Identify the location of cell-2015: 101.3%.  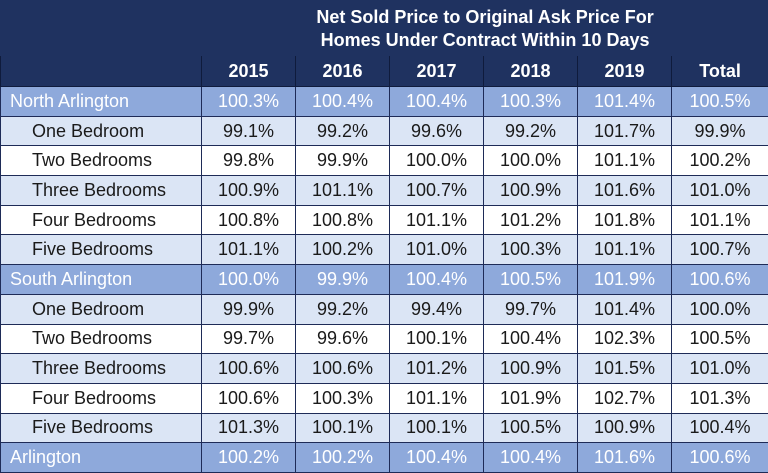
(249, 428).